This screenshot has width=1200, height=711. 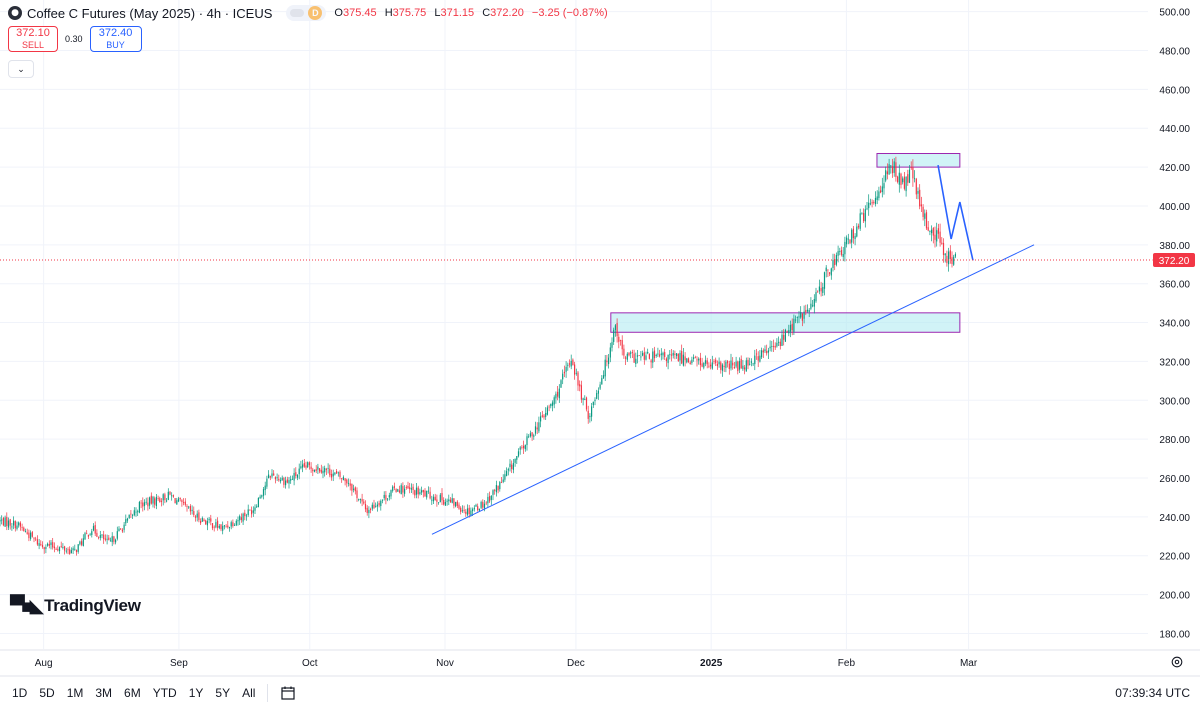 I want to click on range-1y-button: 1Y, so click(x=196, y=693).